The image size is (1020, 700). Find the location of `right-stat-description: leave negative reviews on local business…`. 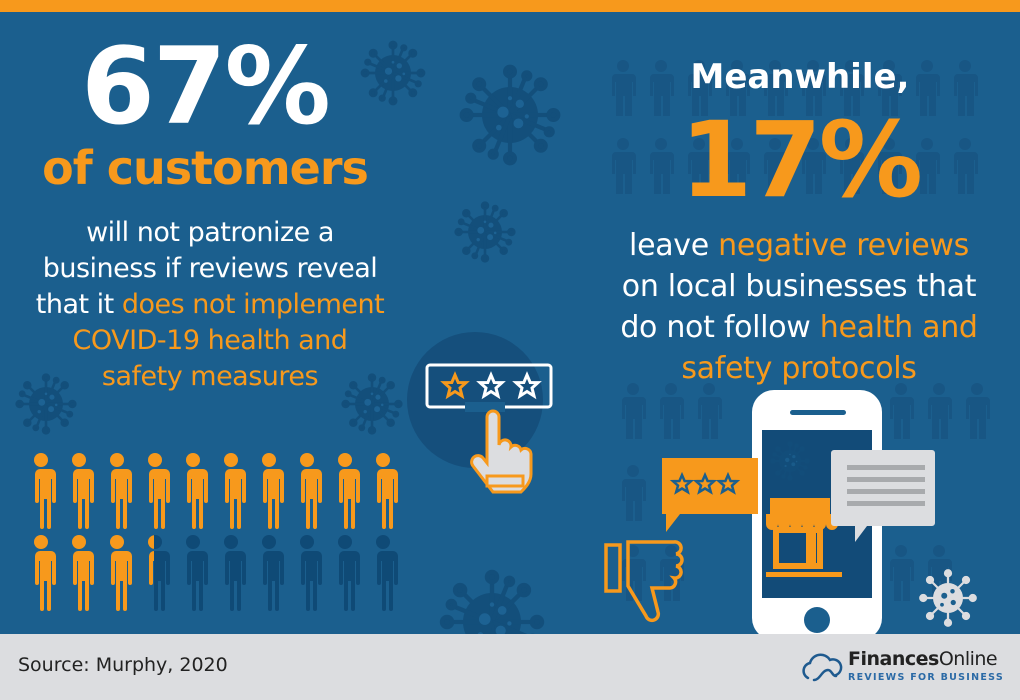

right-stat-description: leave negative reviews on local business… is located at coordinates (799, 307).